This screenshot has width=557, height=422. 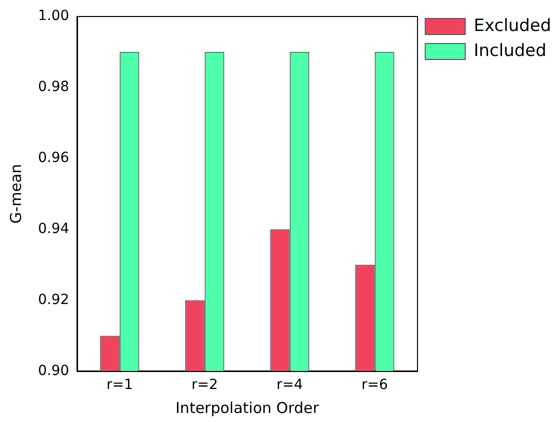 I want to click on y-tick-label: 0.98, so click(x=54, y=87).